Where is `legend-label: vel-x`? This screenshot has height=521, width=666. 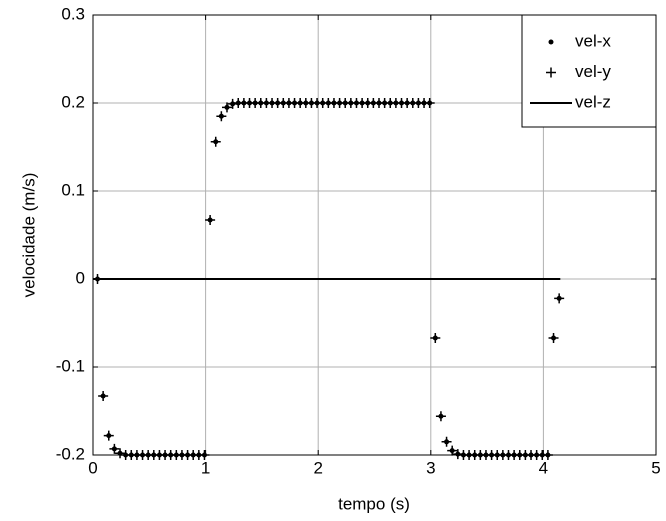 legend-label: vel-x is located at coordinates (593, 40).